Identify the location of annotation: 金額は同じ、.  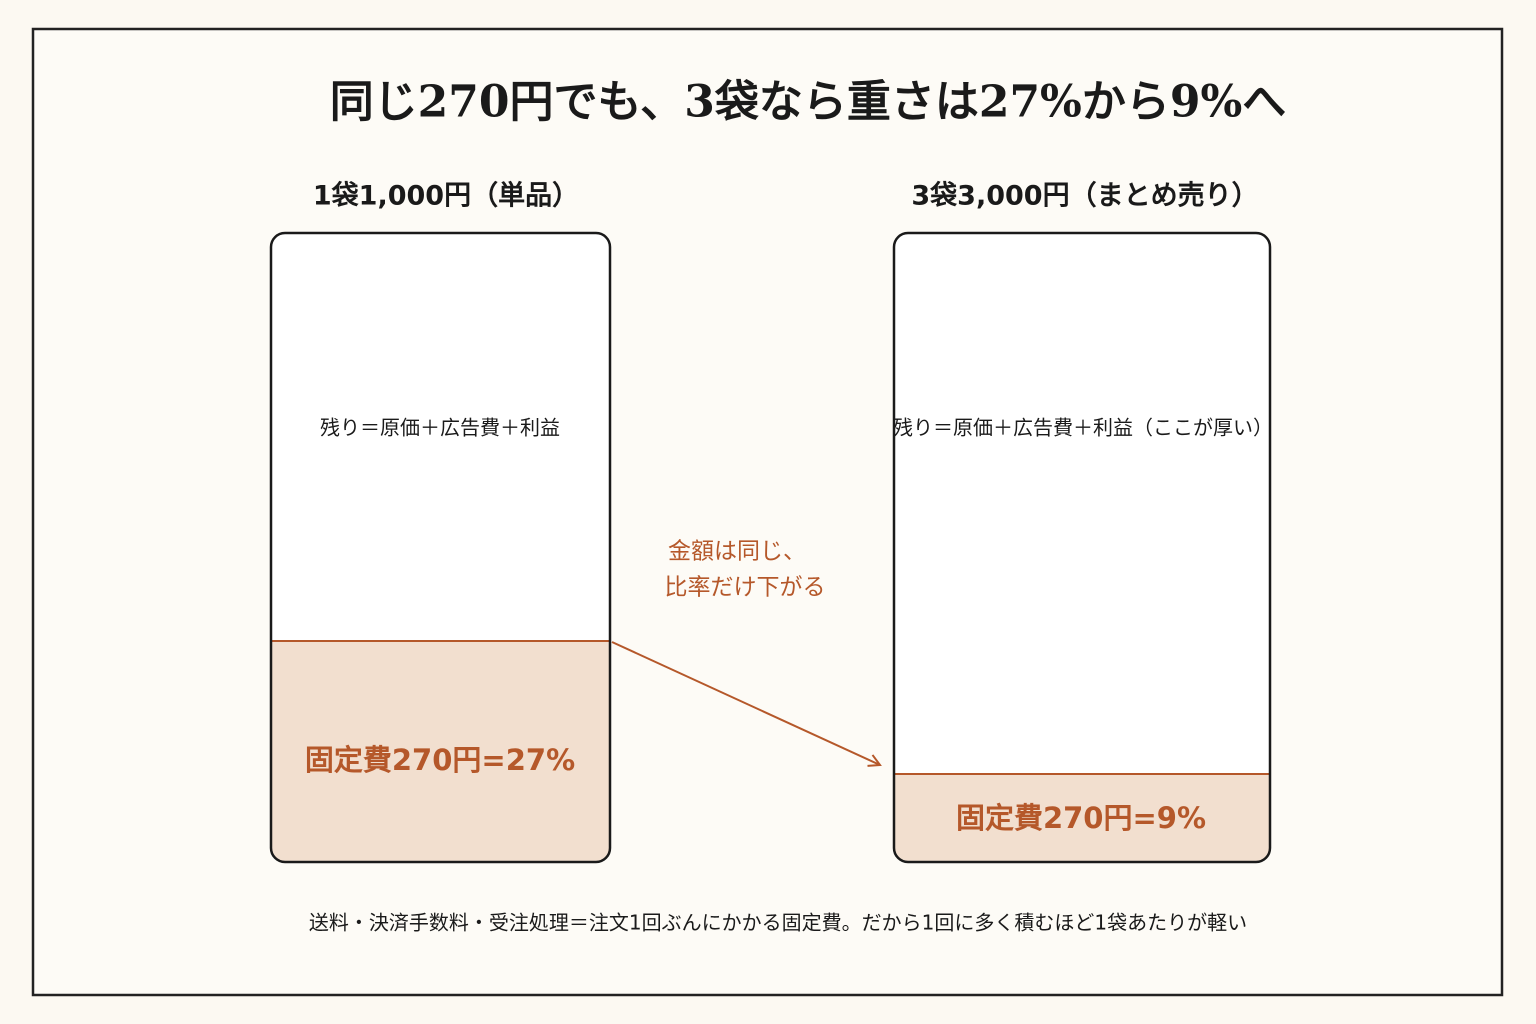
(737, 552).